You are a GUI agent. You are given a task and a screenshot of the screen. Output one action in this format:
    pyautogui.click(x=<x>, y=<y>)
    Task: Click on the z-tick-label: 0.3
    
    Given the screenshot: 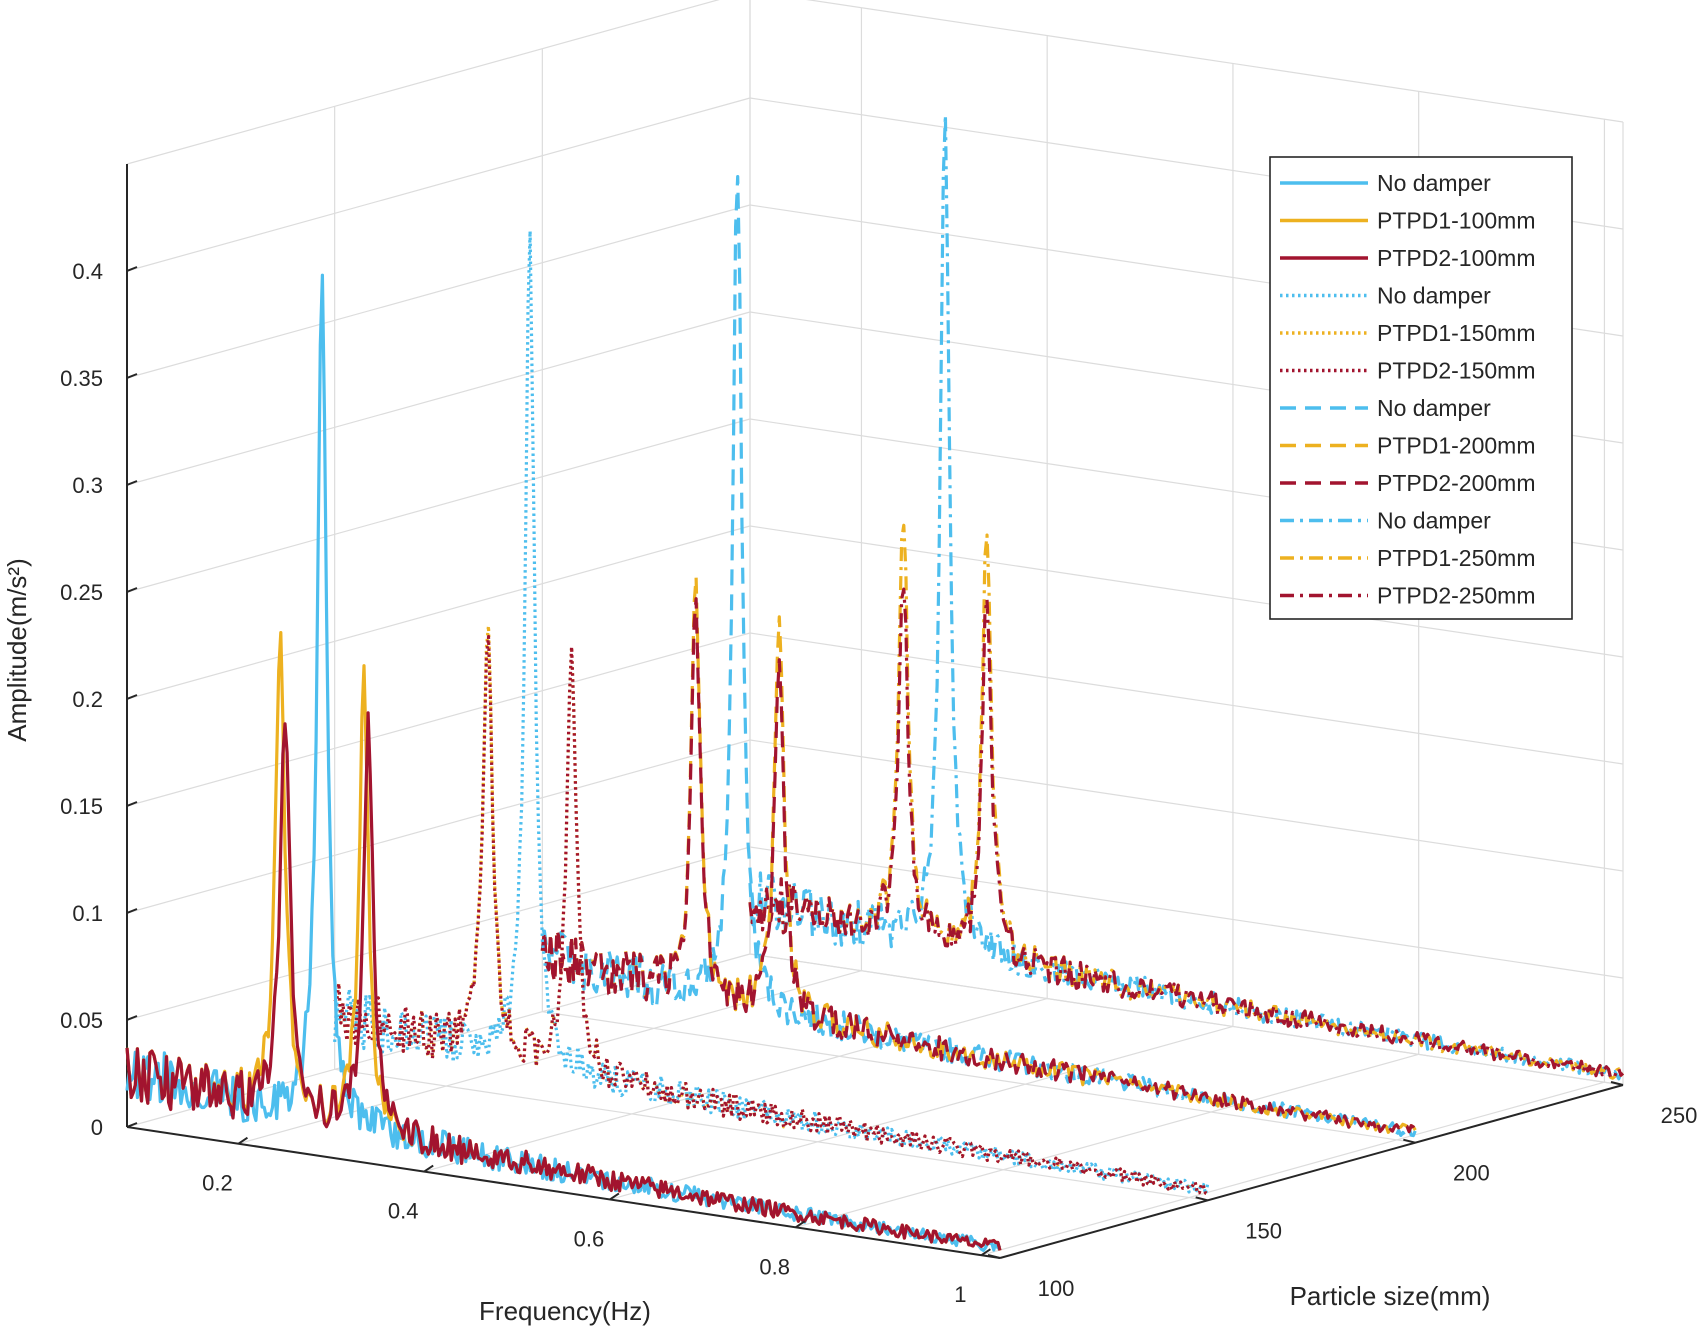 What is the action you would take?
    pyautogui.click(x=87, y=485)
    